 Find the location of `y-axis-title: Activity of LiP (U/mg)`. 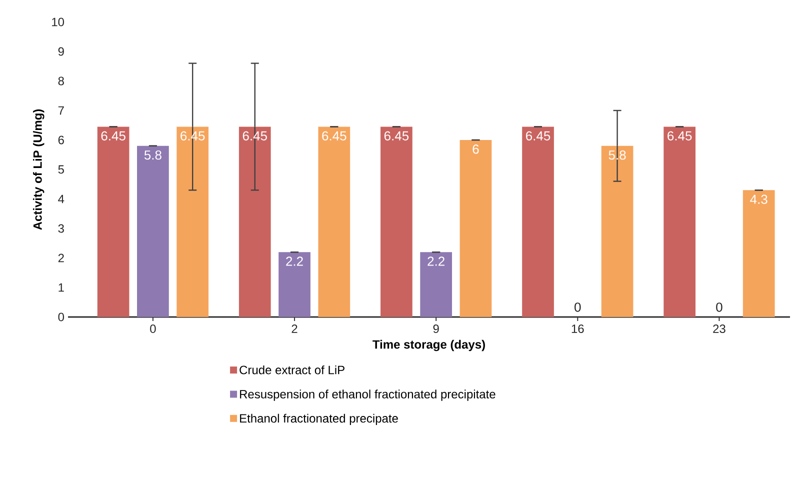

y-axis-title: Activity of LiP (U/mg) is located at coordinates (38, 169).